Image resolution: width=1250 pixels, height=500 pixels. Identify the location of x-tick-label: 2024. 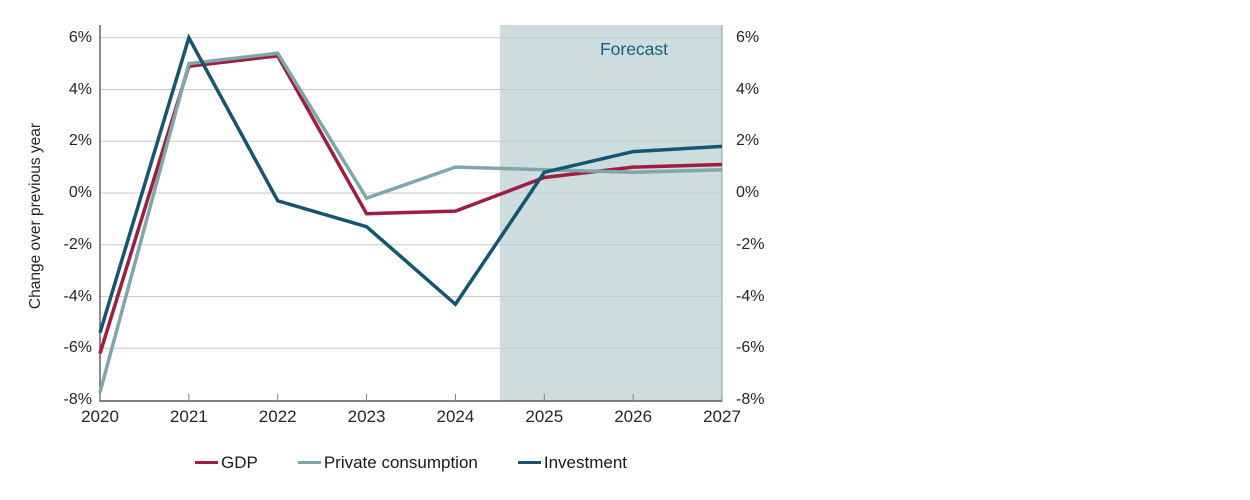
(455, 416).